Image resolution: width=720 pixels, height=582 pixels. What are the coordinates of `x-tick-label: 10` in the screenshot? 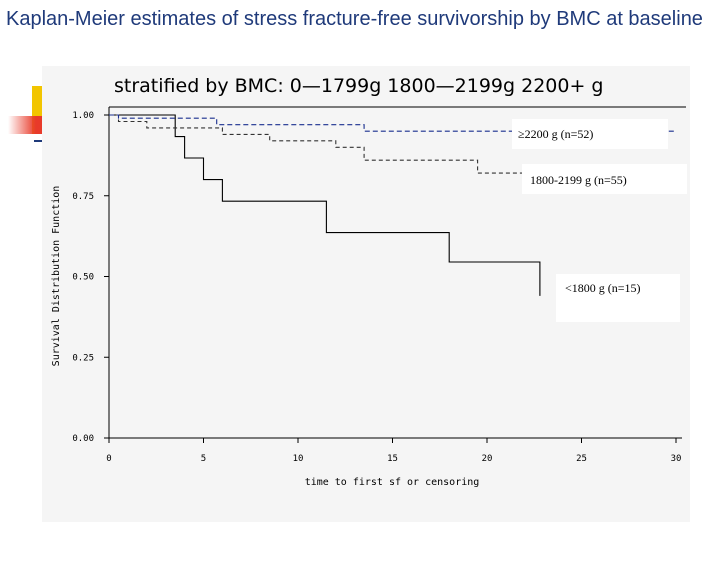 It's located at (298, 459).